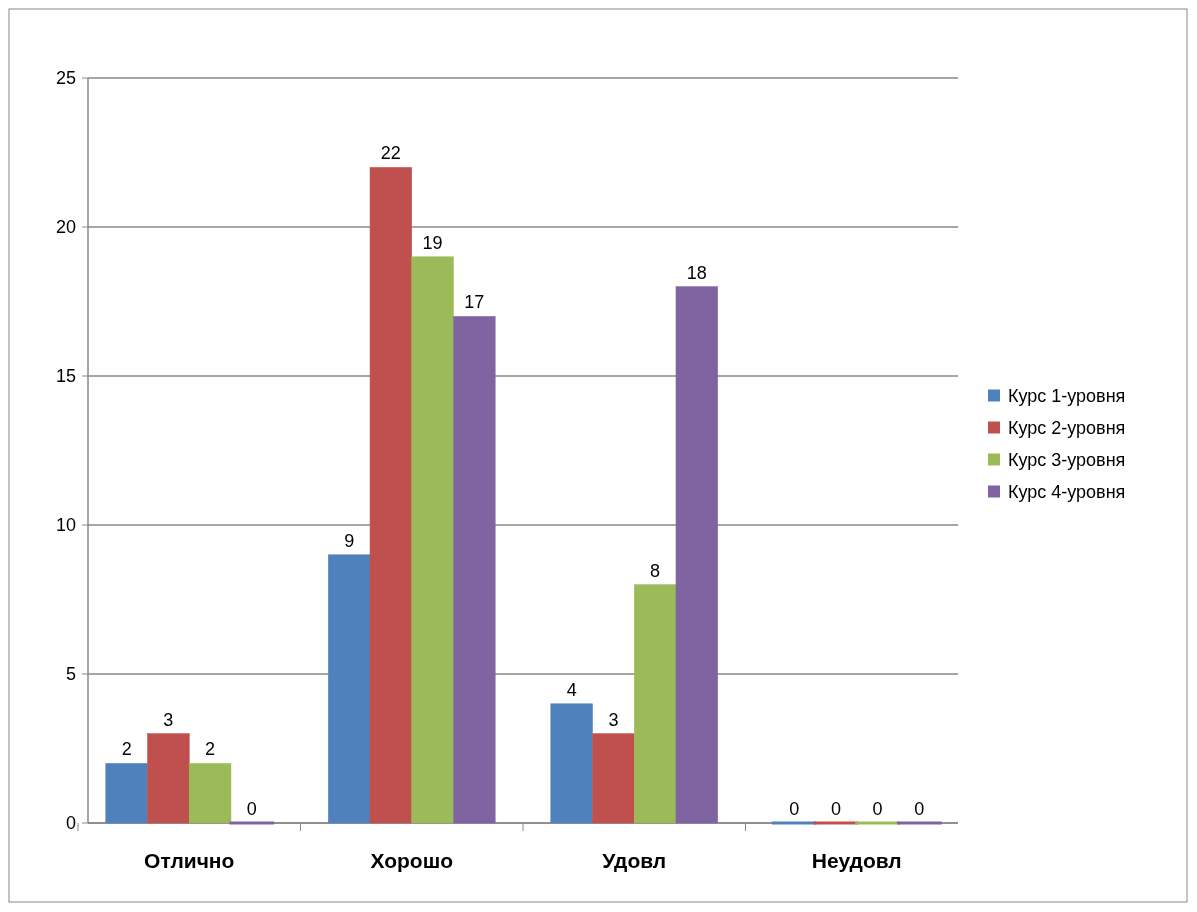 This screenshot has height=912, width=1197. Describe the element at coordinates (412, 860) in the screenshot. I see `x-tick-label: Хорошо` at that location.